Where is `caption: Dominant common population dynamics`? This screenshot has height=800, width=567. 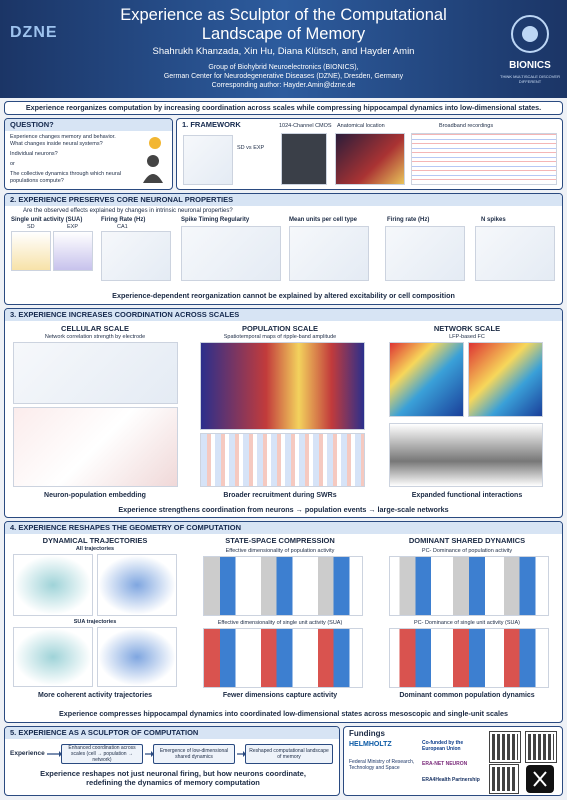 caption: Dominant common population dynamics is located at coordinates (467, 695).